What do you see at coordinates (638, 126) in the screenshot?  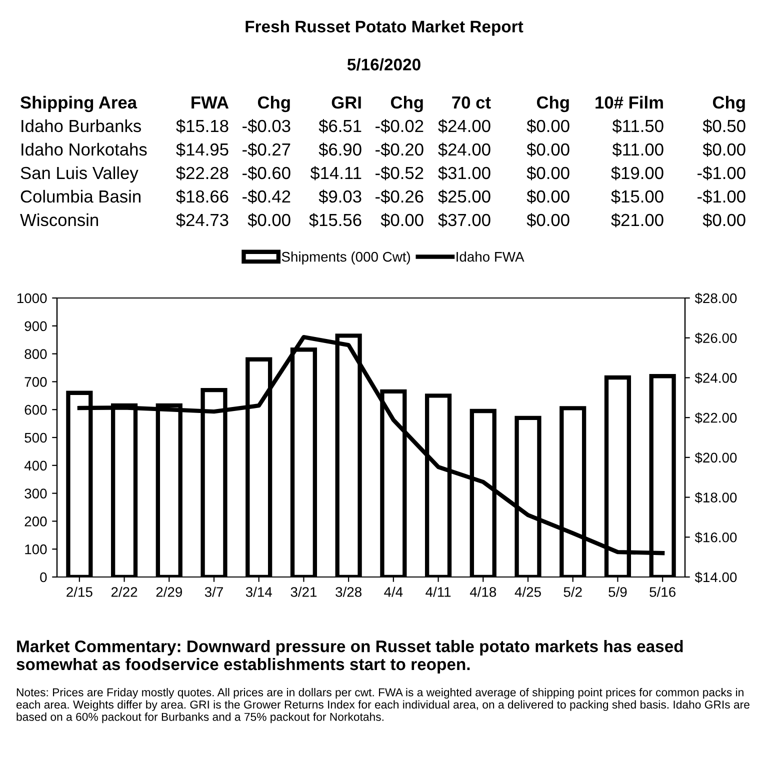 I see `text: $11.50` at bounding box center [638, 126].